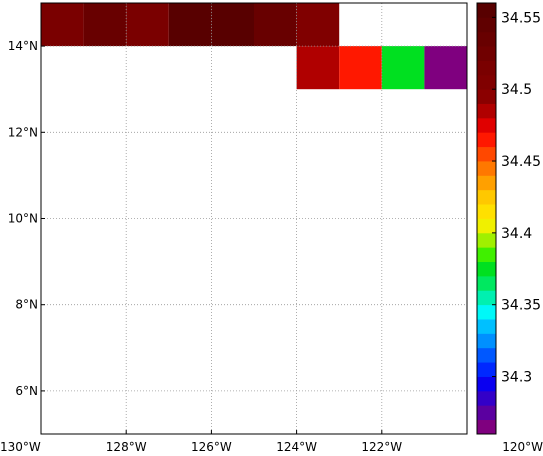 The width and height of the screenshot is (543, 456). Describe the element at coordinates (521, 162) in the screenshot. I see `colorbar-tick-label: 34.45` at that location.